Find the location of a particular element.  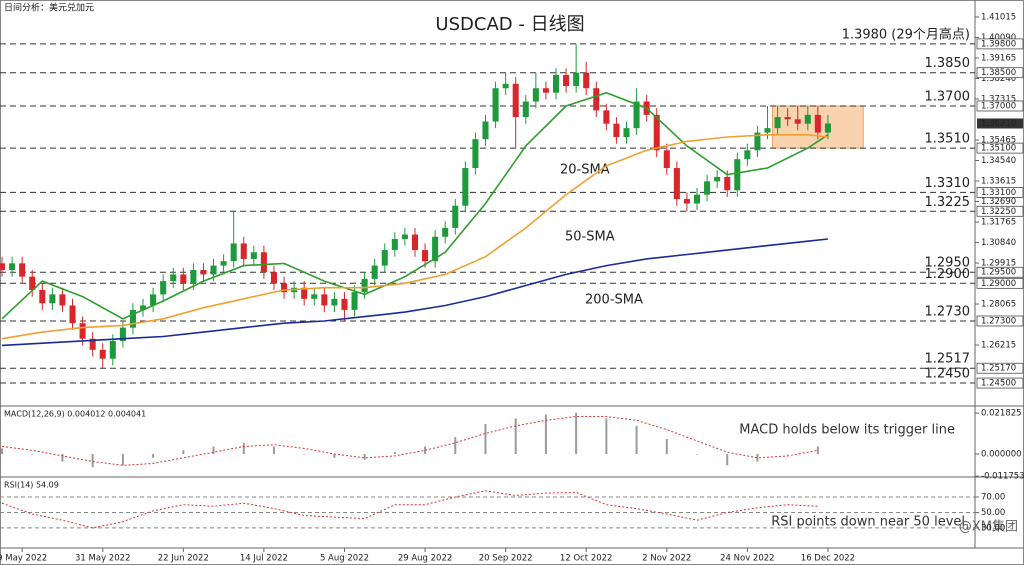

y-tick-label: 50.00 is located at coordinates (993, 513).